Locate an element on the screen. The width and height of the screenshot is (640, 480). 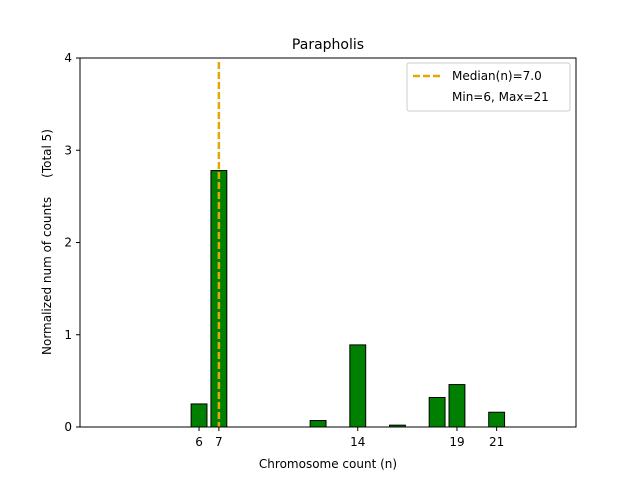
y-ticks: 0 1 2 3 4 is located at coordinates (72, 242).